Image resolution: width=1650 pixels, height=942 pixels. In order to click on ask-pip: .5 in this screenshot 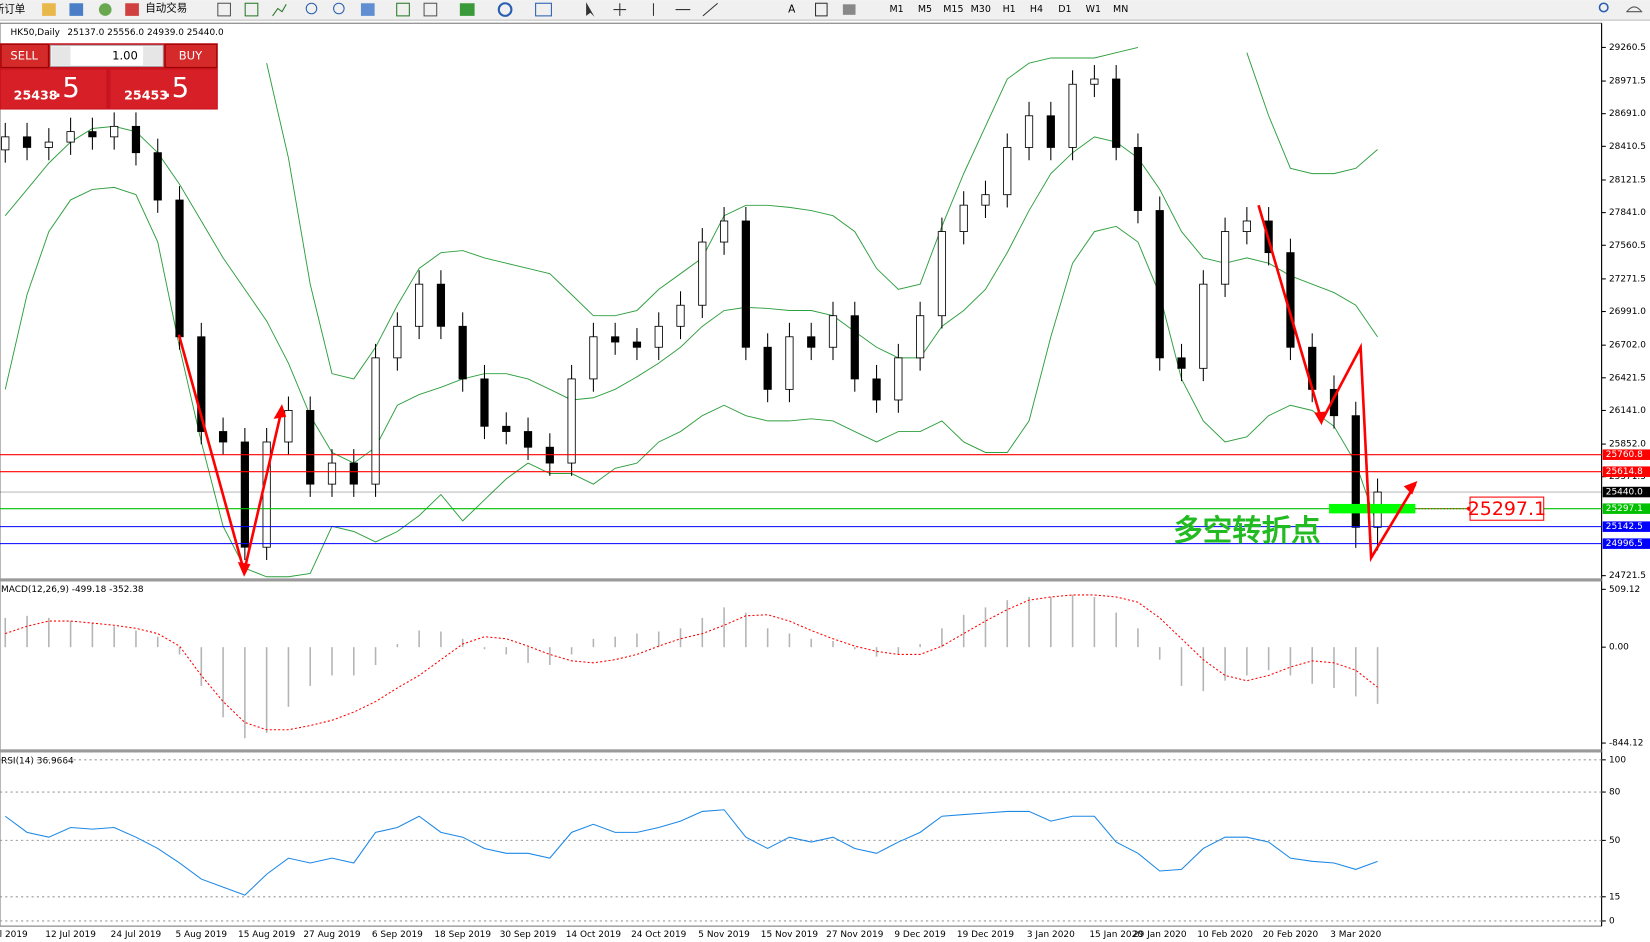, I will do `click(176, 88)`.